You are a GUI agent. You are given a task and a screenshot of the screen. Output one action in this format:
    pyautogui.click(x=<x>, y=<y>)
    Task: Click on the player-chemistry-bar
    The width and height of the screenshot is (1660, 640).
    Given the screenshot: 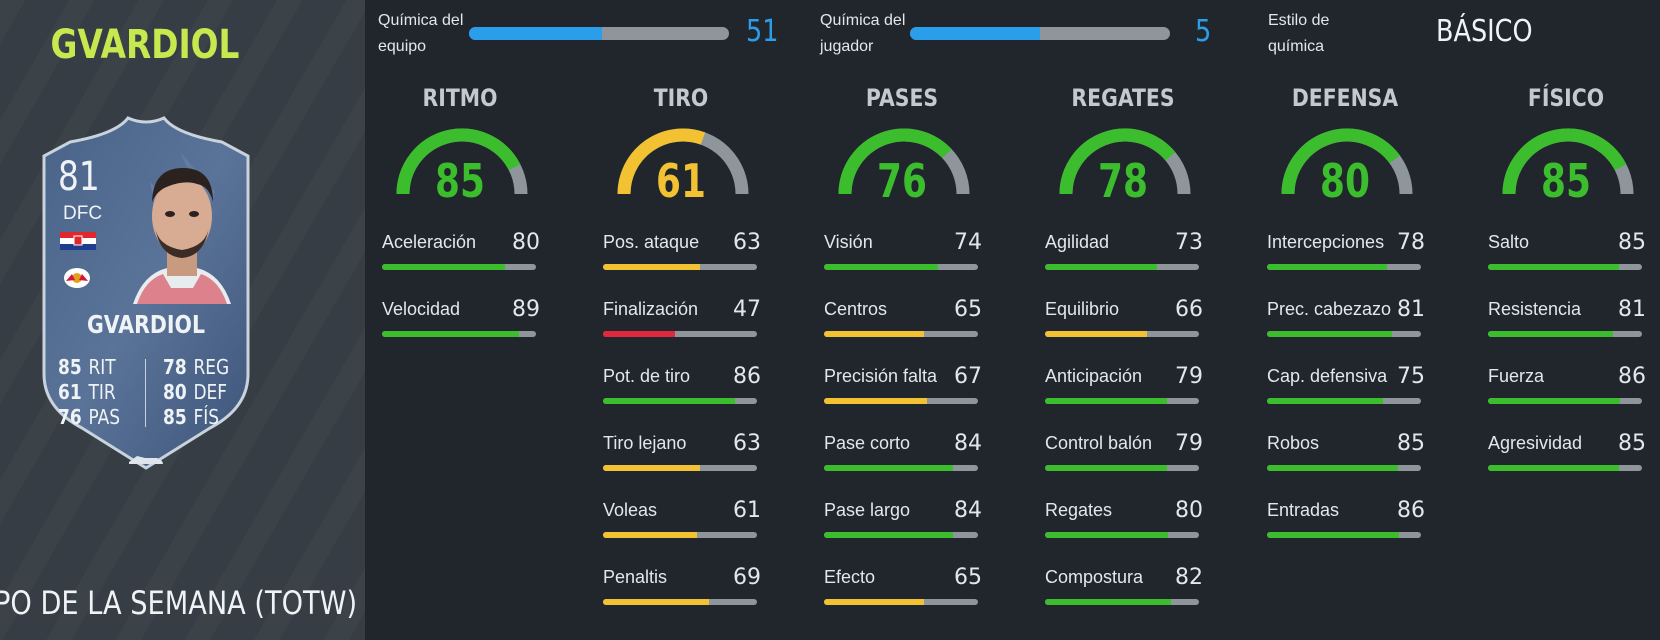 What is the action you would take?
    pyautogui.click(x=1040, y=33)
    